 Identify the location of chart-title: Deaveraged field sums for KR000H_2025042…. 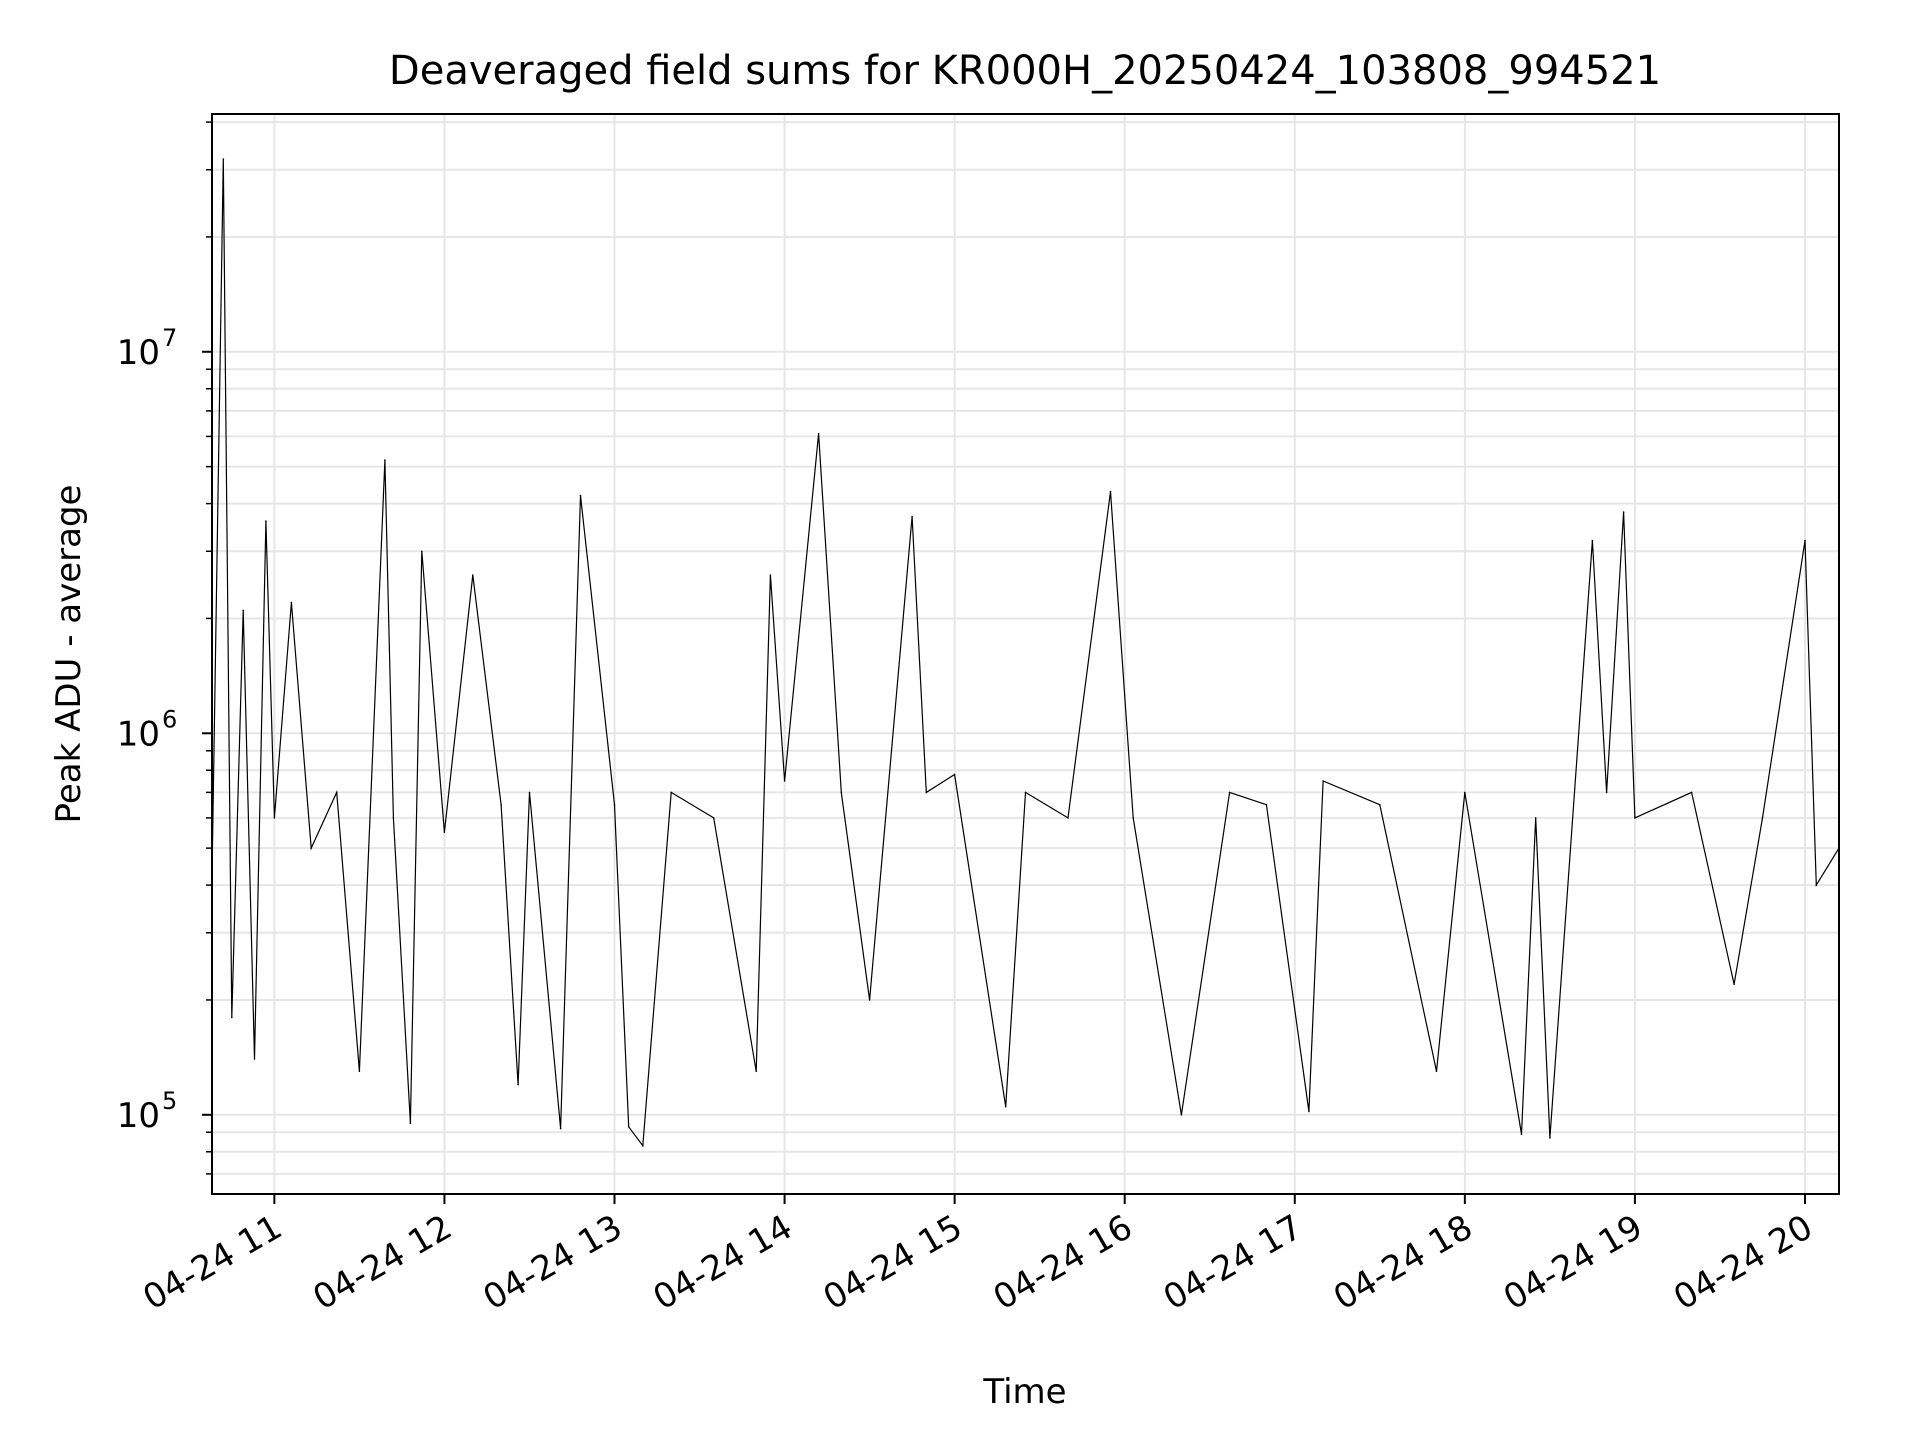
(1025, 71).